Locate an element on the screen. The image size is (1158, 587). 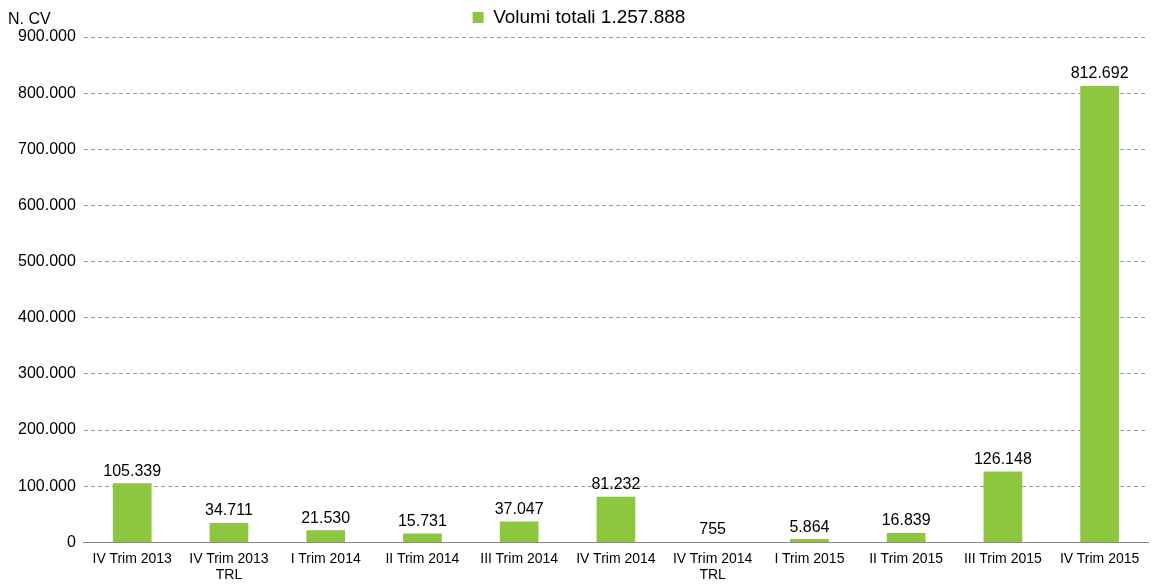
x-tick-label: IV Trim 2014 TRL is located at coordinates (712, 566).